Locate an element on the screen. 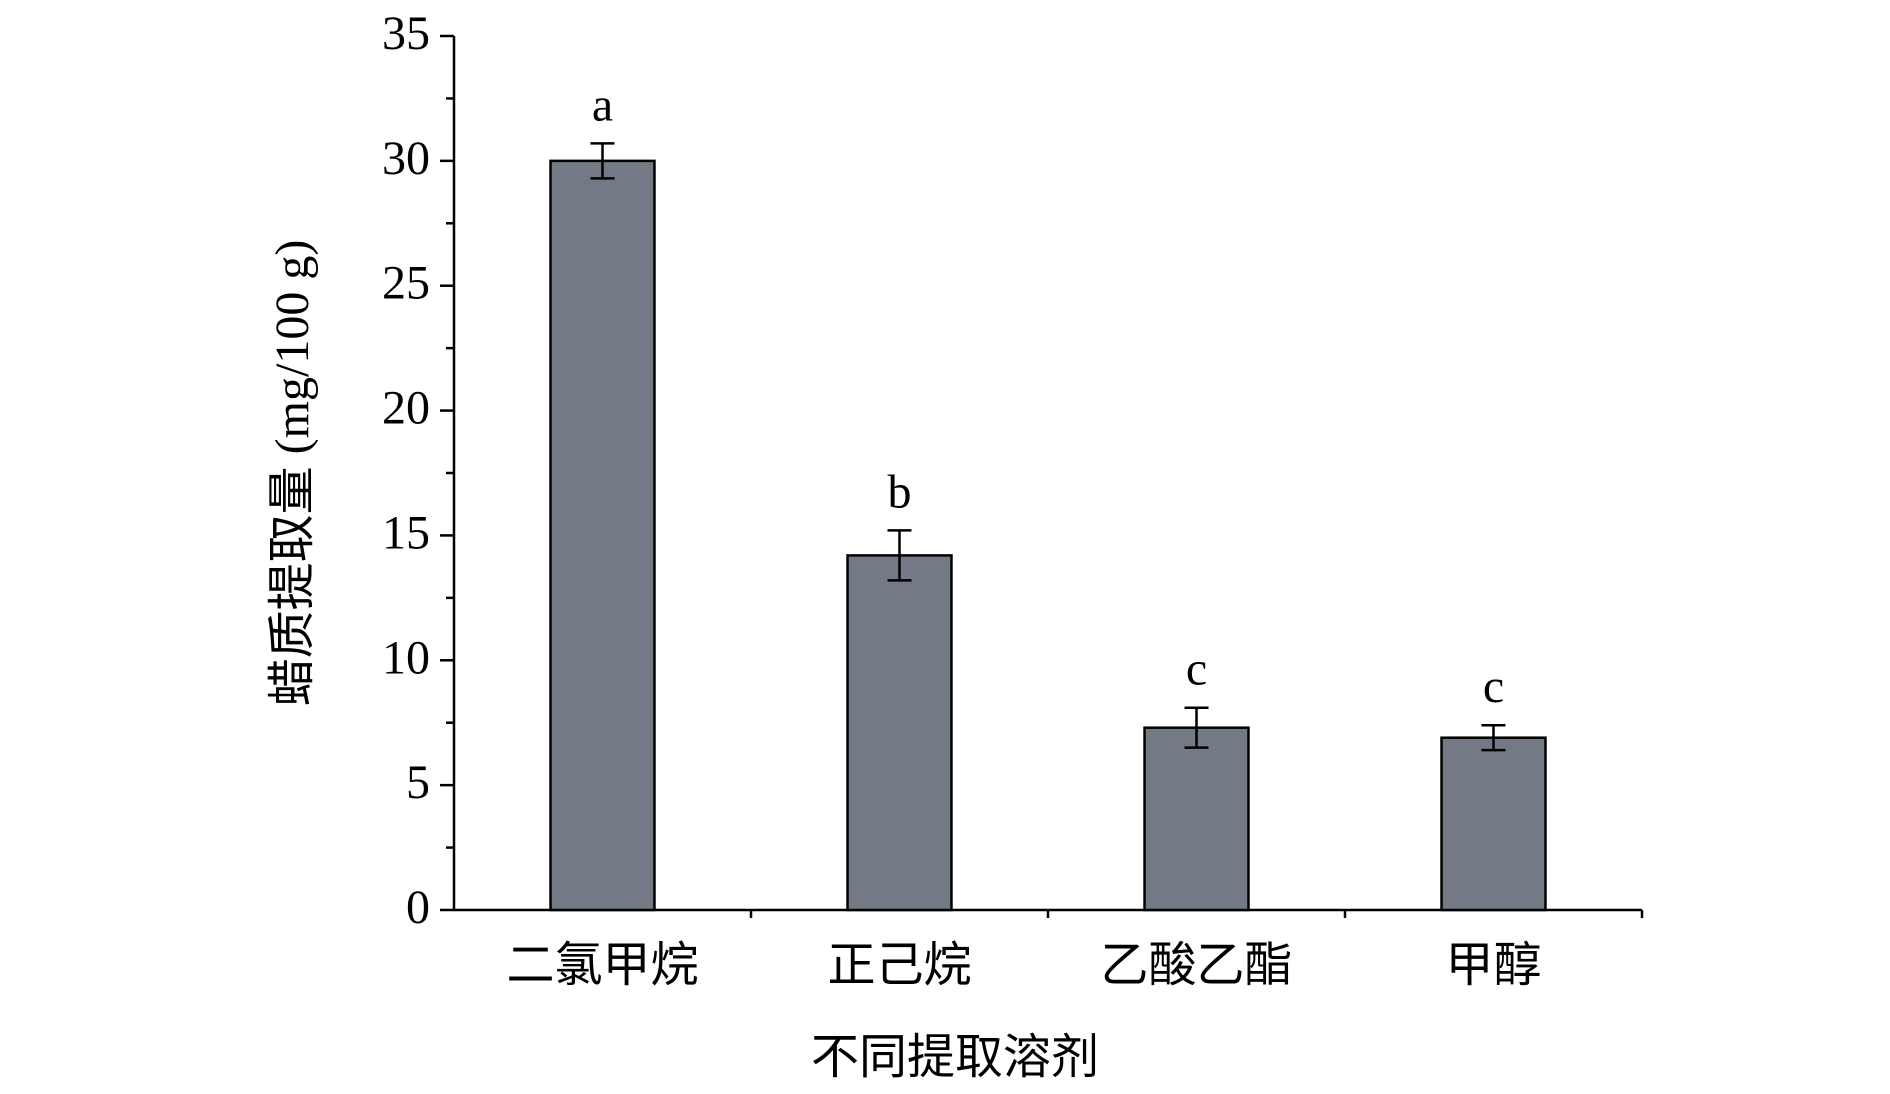  y-tick-label: 35 is located at coordinates (406, 33).